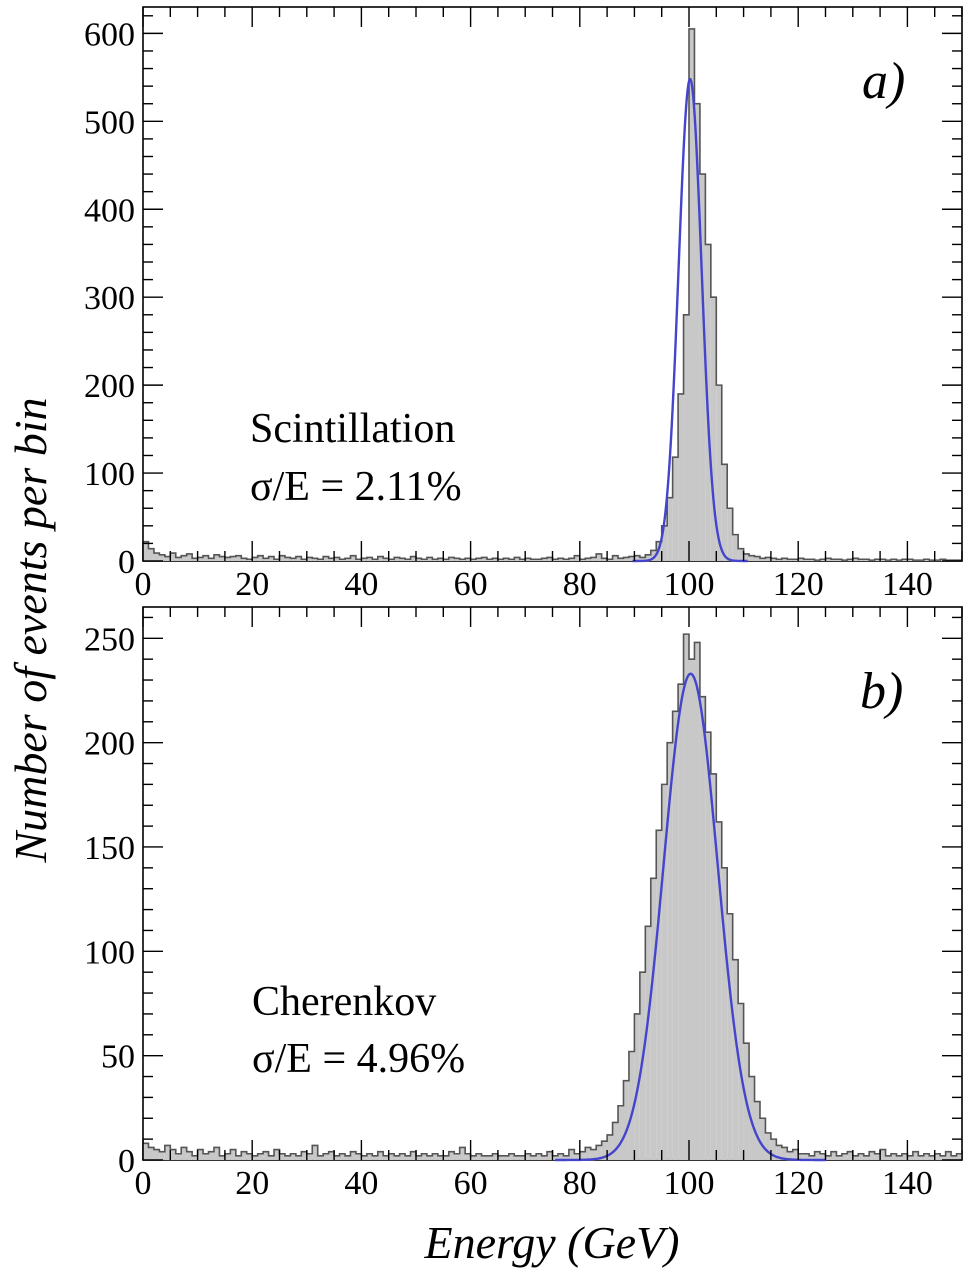 The image size is (970, 1275). Describe the element at coordinates (109, 474) in the screenshot. I see `y-tick-label: 100` at that location.